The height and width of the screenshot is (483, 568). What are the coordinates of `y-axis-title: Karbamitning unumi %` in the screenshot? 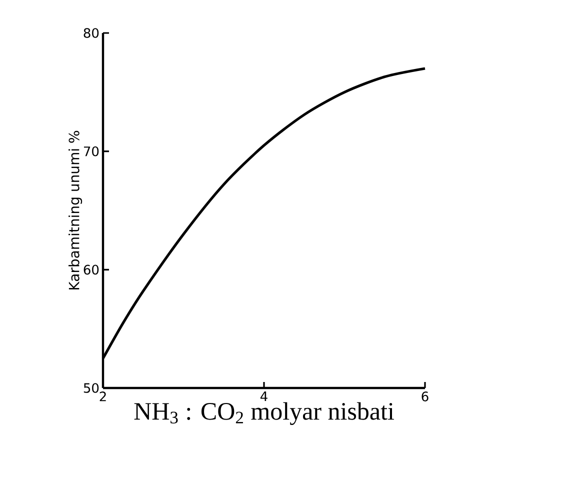 It's located at (75, 210).